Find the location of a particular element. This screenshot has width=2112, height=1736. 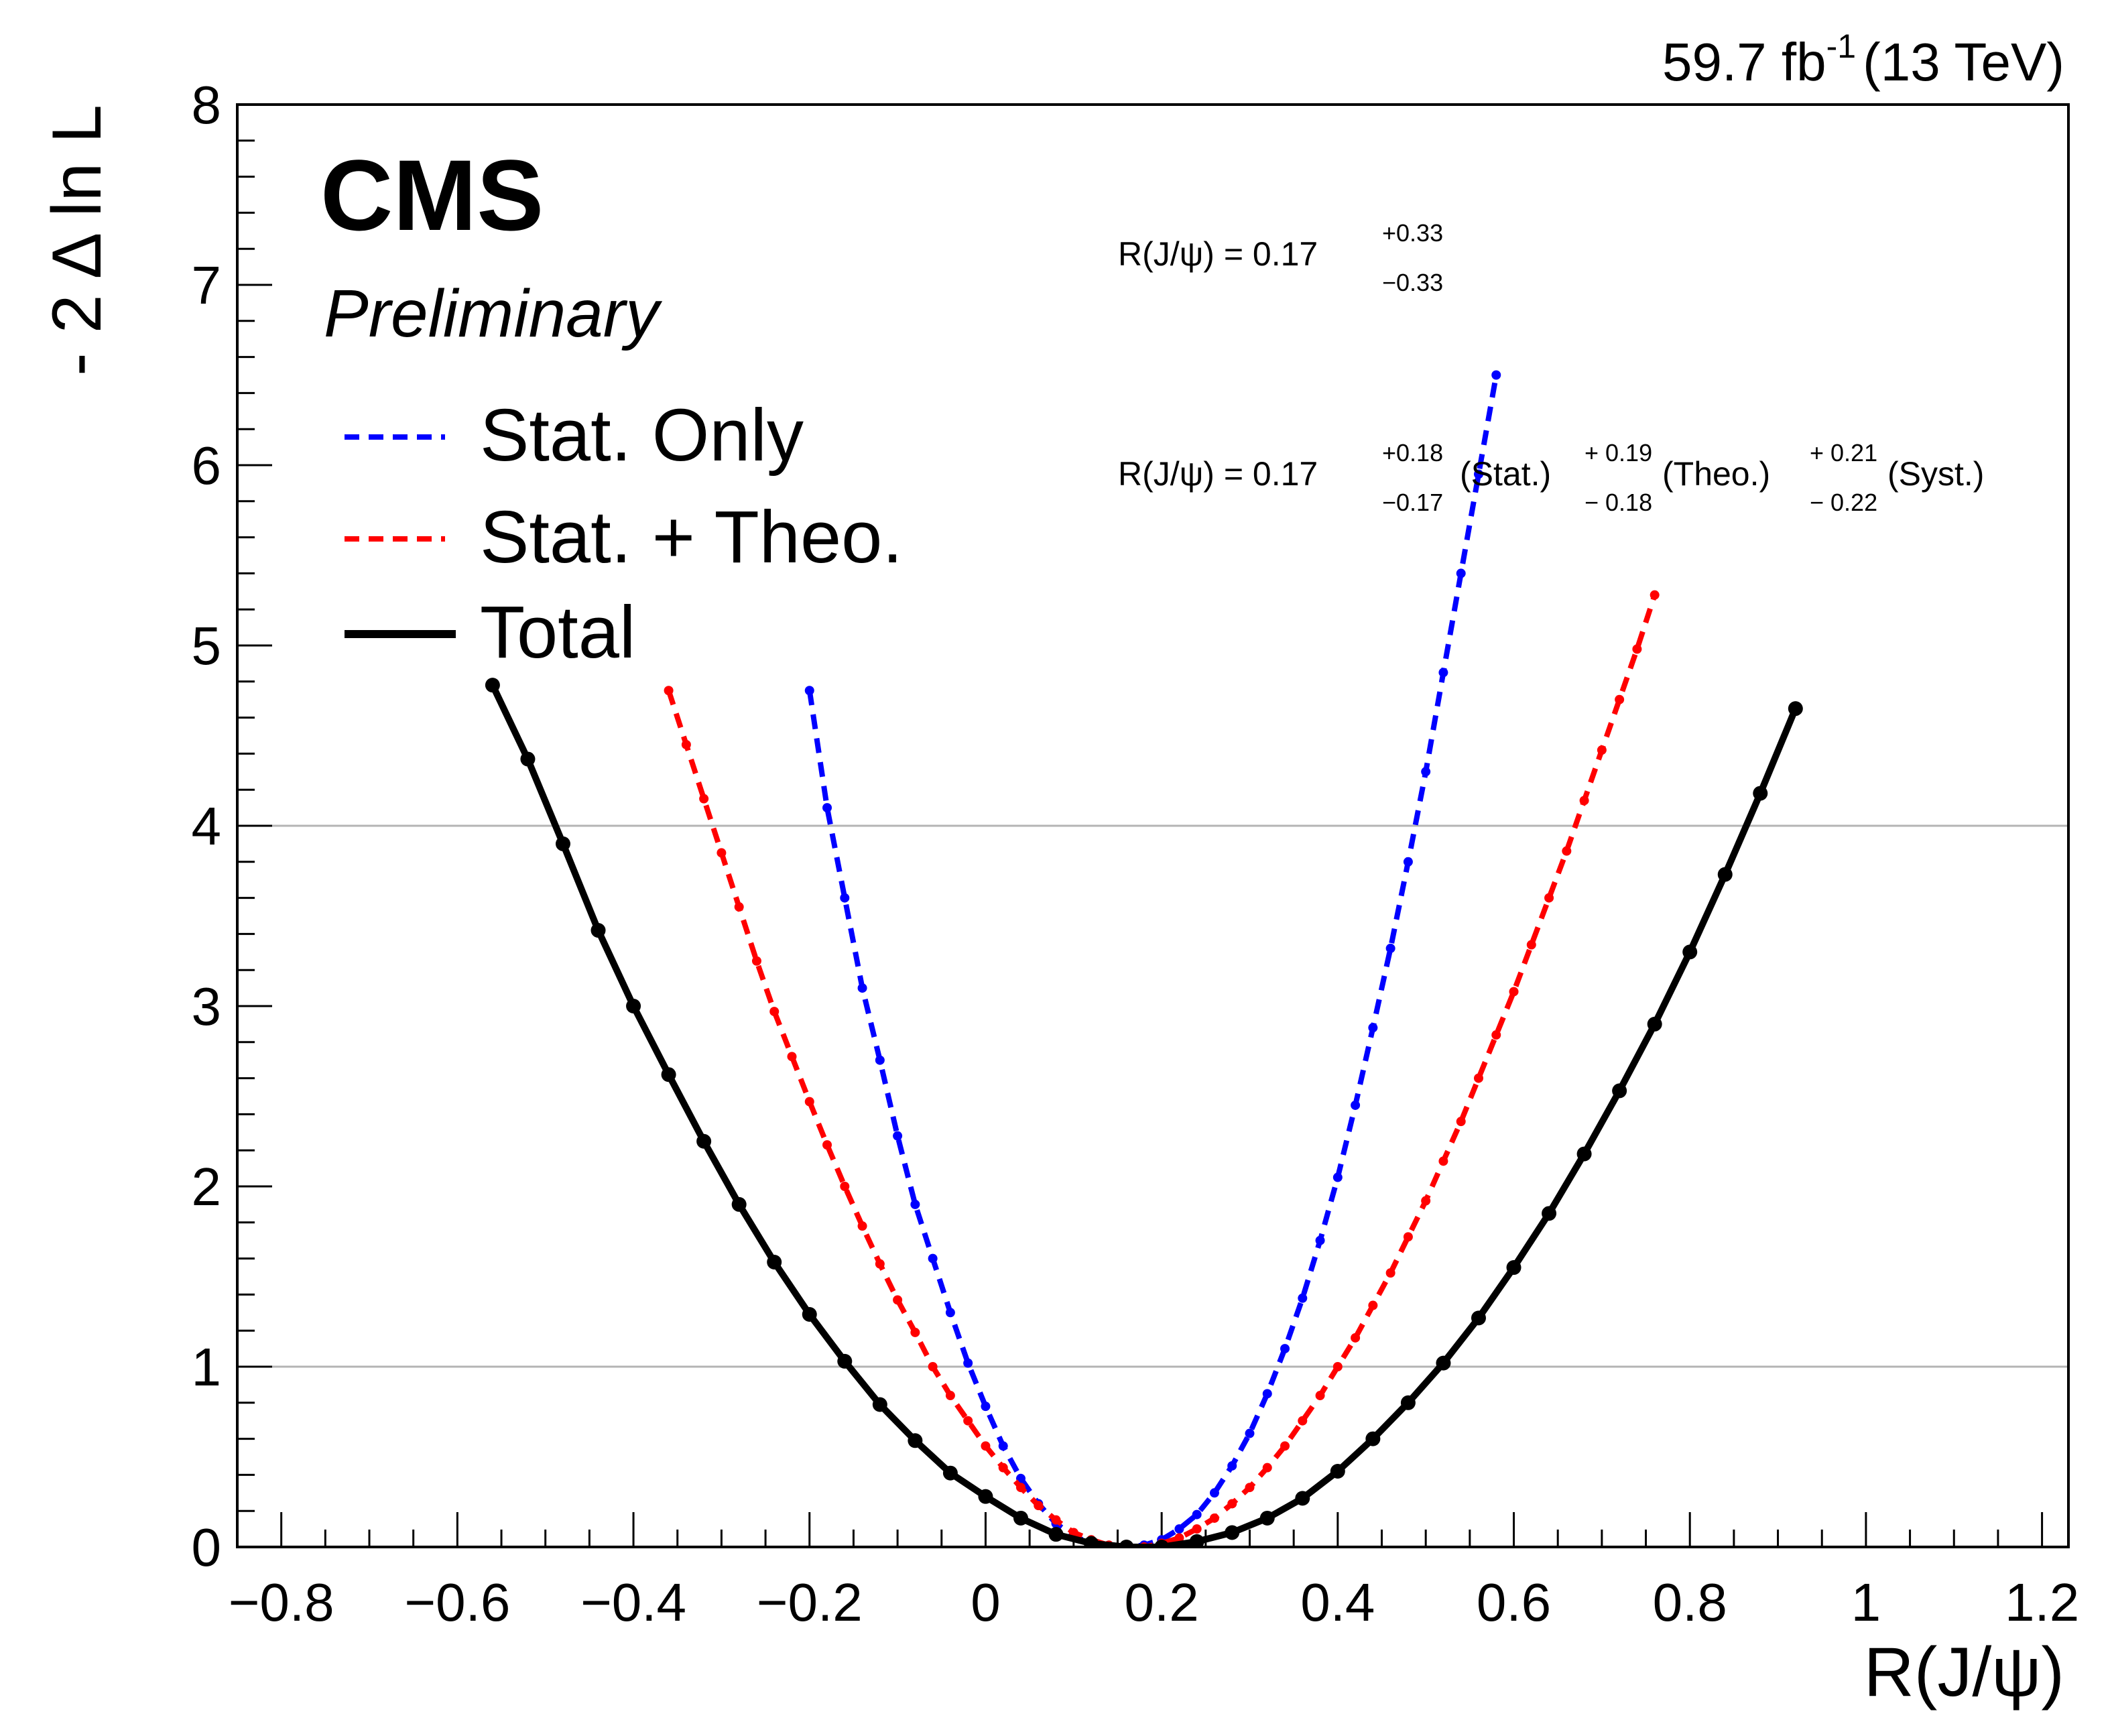

total-result-minus: −0.33 is located at coordinates (1412, 283).